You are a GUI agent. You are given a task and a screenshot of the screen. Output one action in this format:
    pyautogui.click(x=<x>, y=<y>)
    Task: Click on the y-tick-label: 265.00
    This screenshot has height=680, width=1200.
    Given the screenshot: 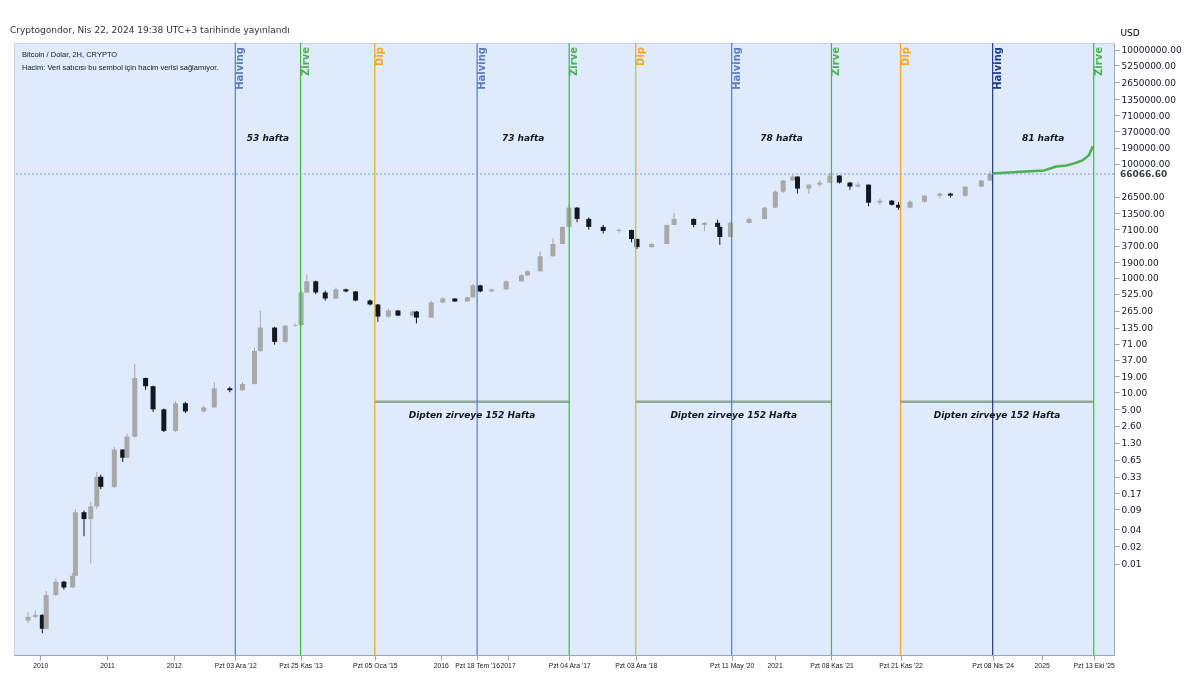 What is the action you would take?
    pyautogui.click(x=1137, y=311)
    